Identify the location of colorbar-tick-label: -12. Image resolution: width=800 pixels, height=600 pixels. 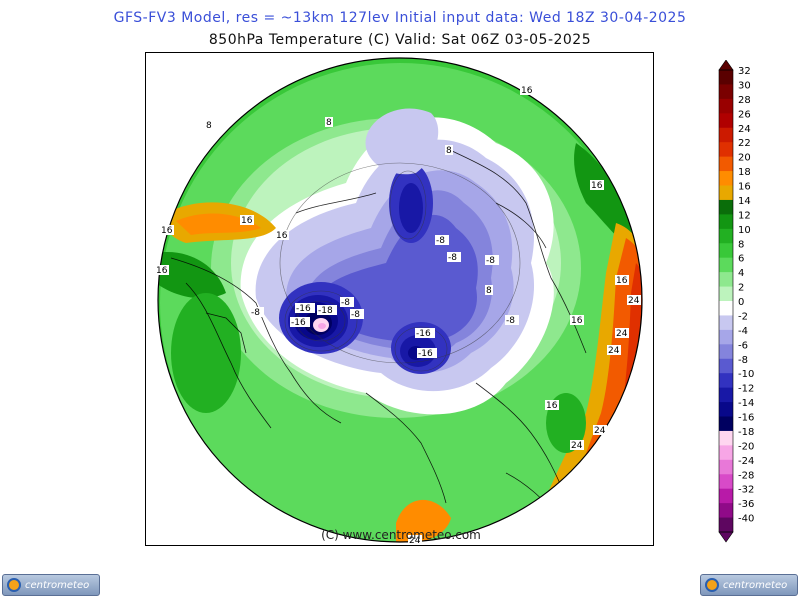
(746, 389).